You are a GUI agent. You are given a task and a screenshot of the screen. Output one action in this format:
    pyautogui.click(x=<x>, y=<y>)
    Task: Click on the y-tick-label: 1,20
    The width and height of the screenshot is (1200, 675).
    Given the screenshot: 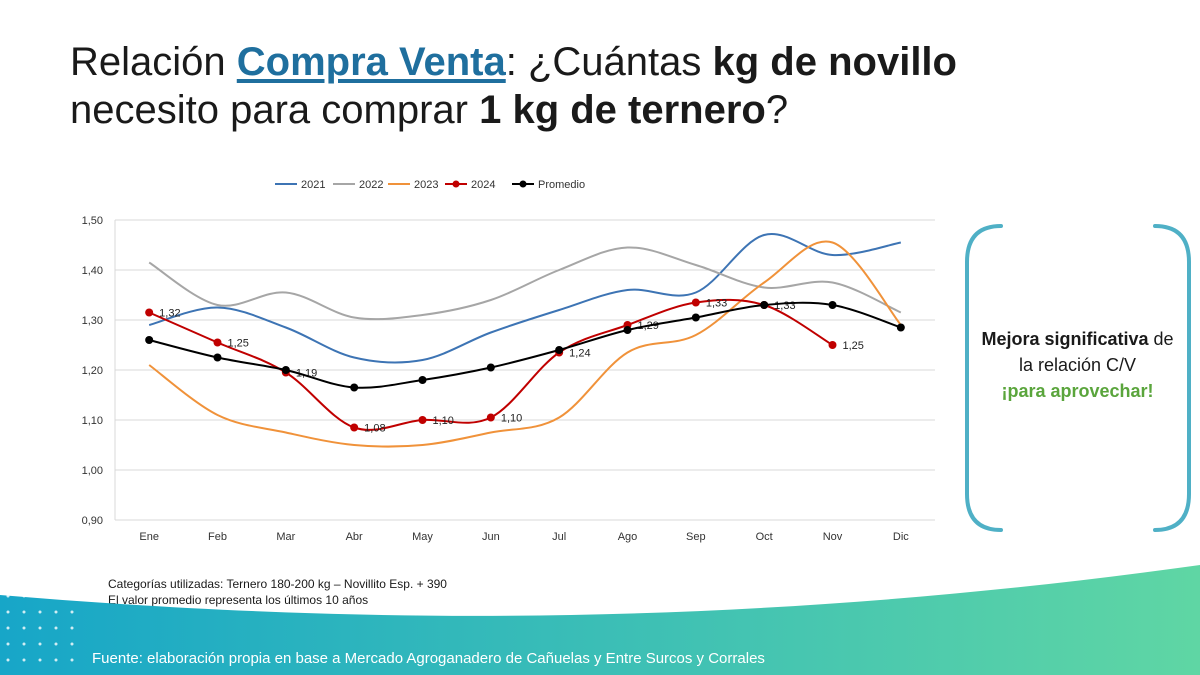 What is the action you would take?
    pyautogui.click(x=92, y=371)
    